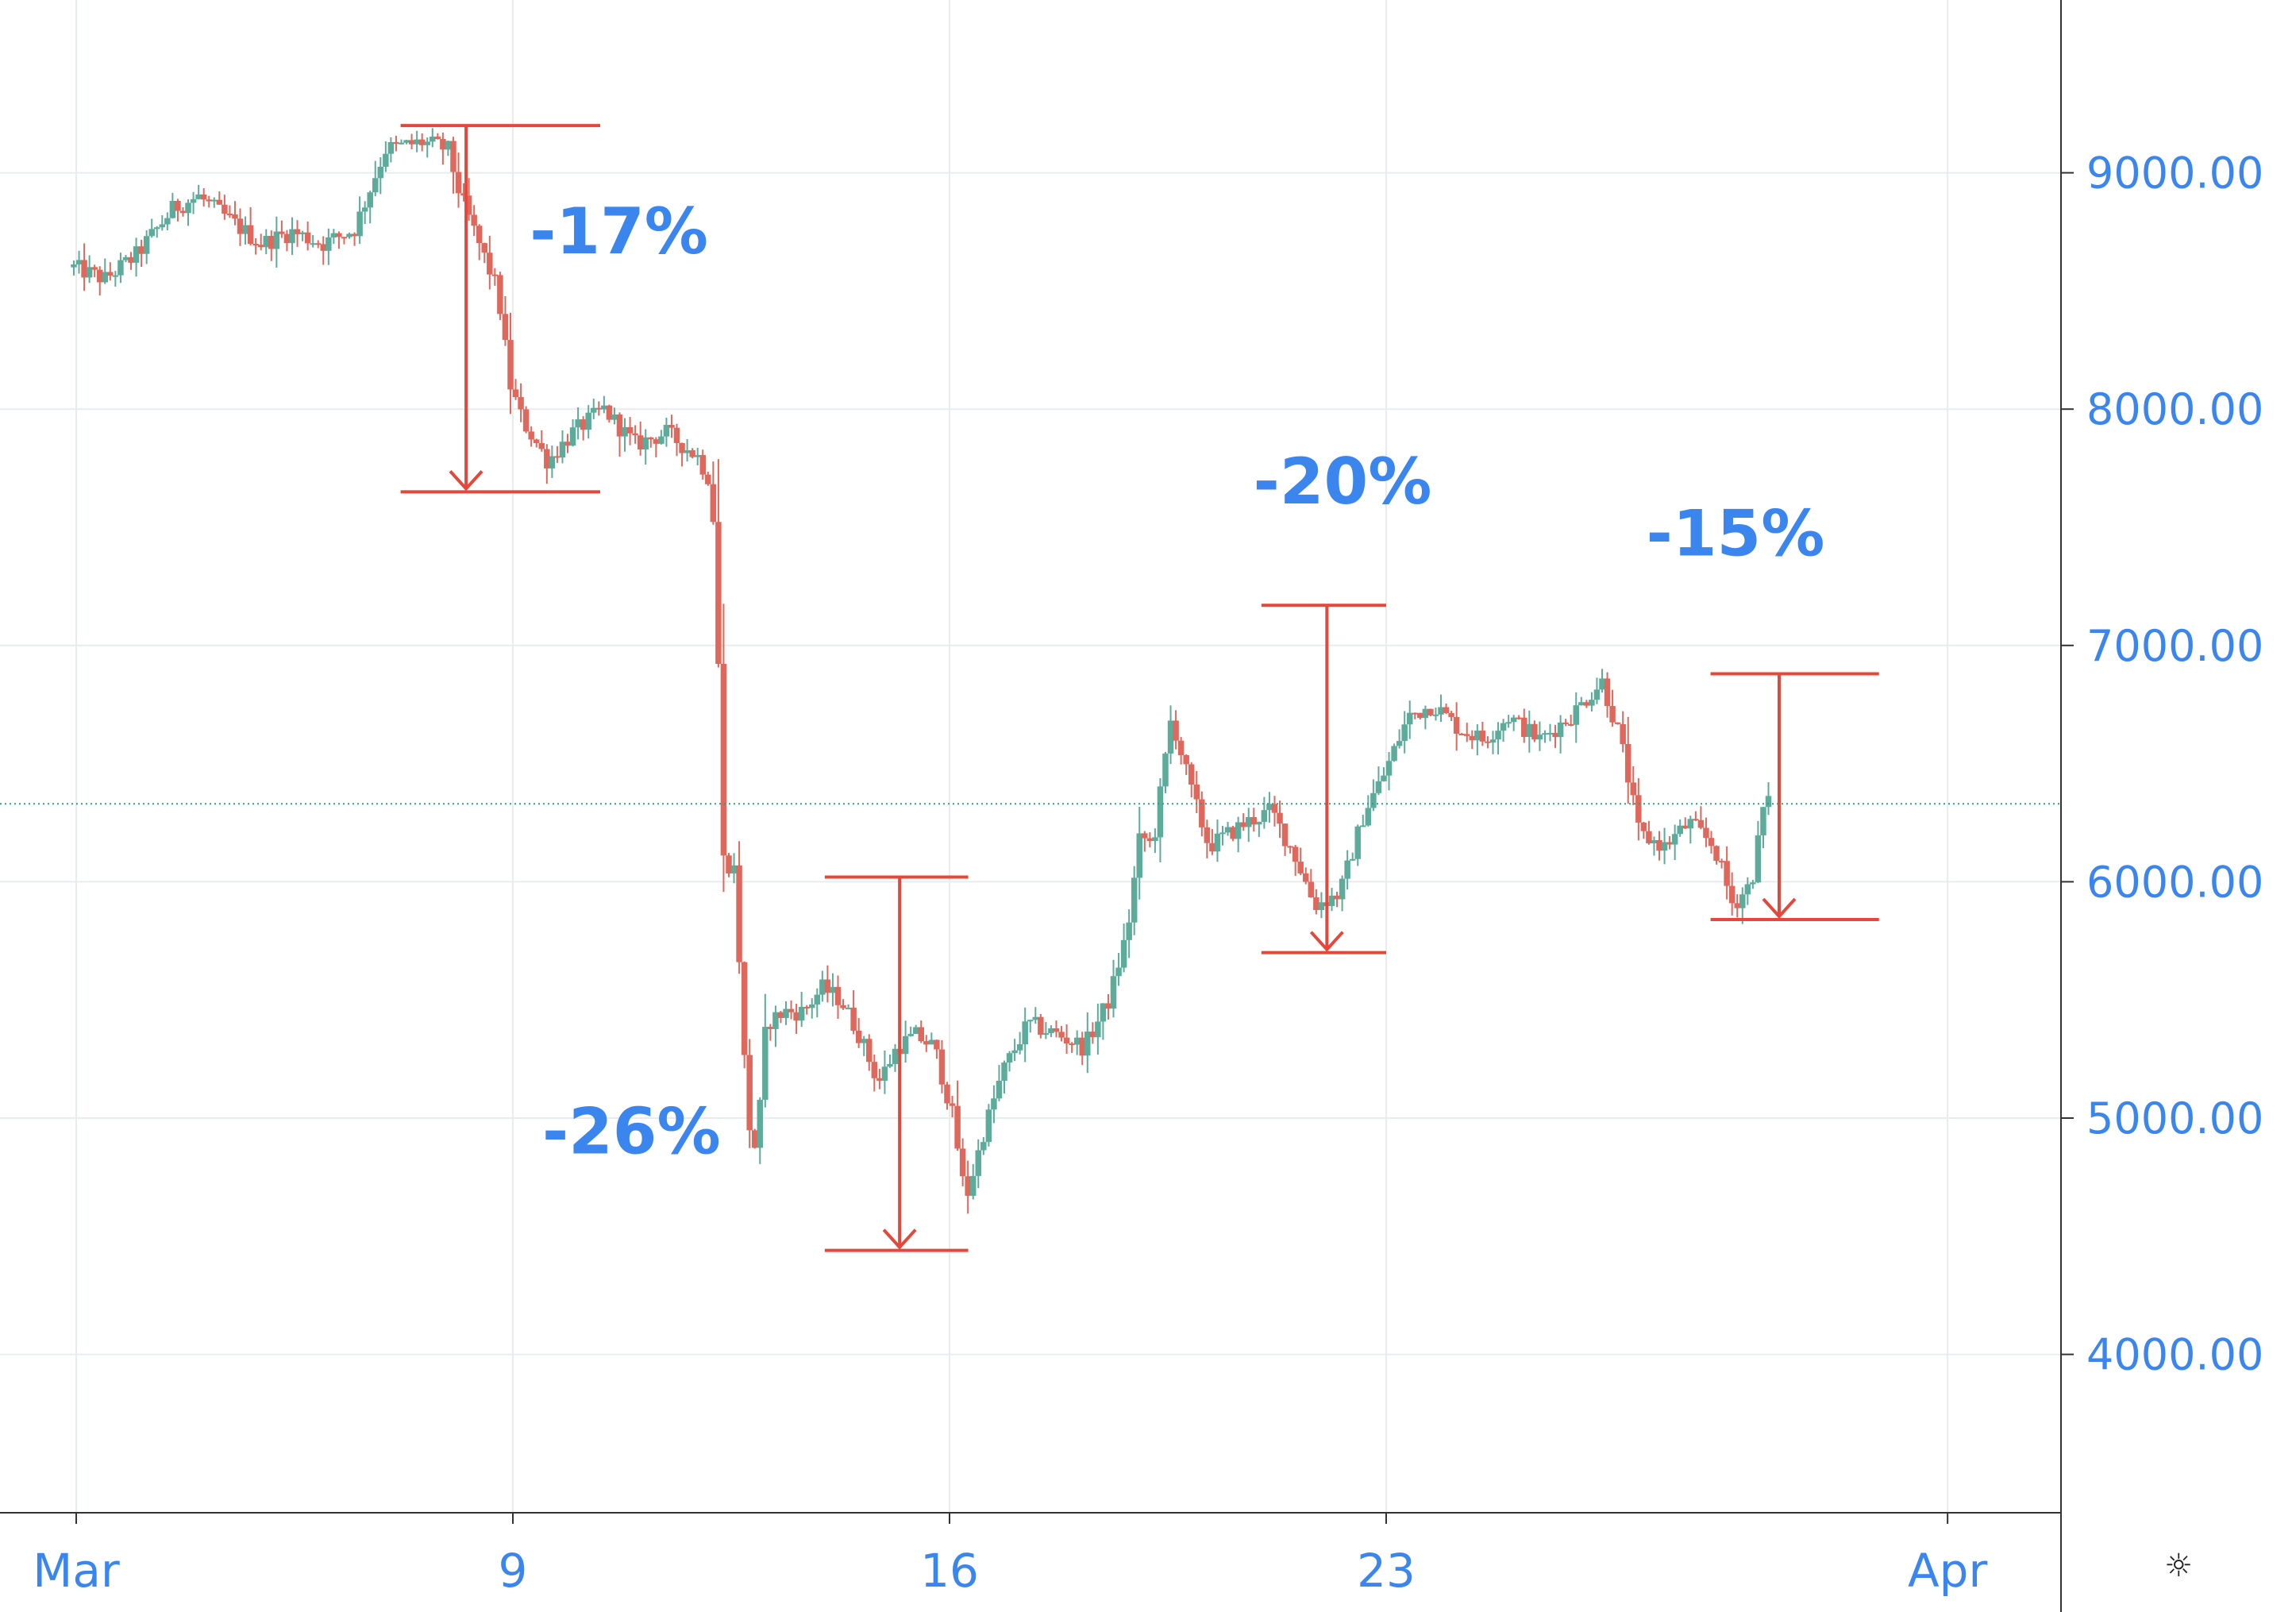 The width and height of the screenshot is (2296, 1612). What do you see at coordinates (2178, 1566) in the screenshot?
I see `gear-icon: ☼` at bounding box center [2178, 1566].